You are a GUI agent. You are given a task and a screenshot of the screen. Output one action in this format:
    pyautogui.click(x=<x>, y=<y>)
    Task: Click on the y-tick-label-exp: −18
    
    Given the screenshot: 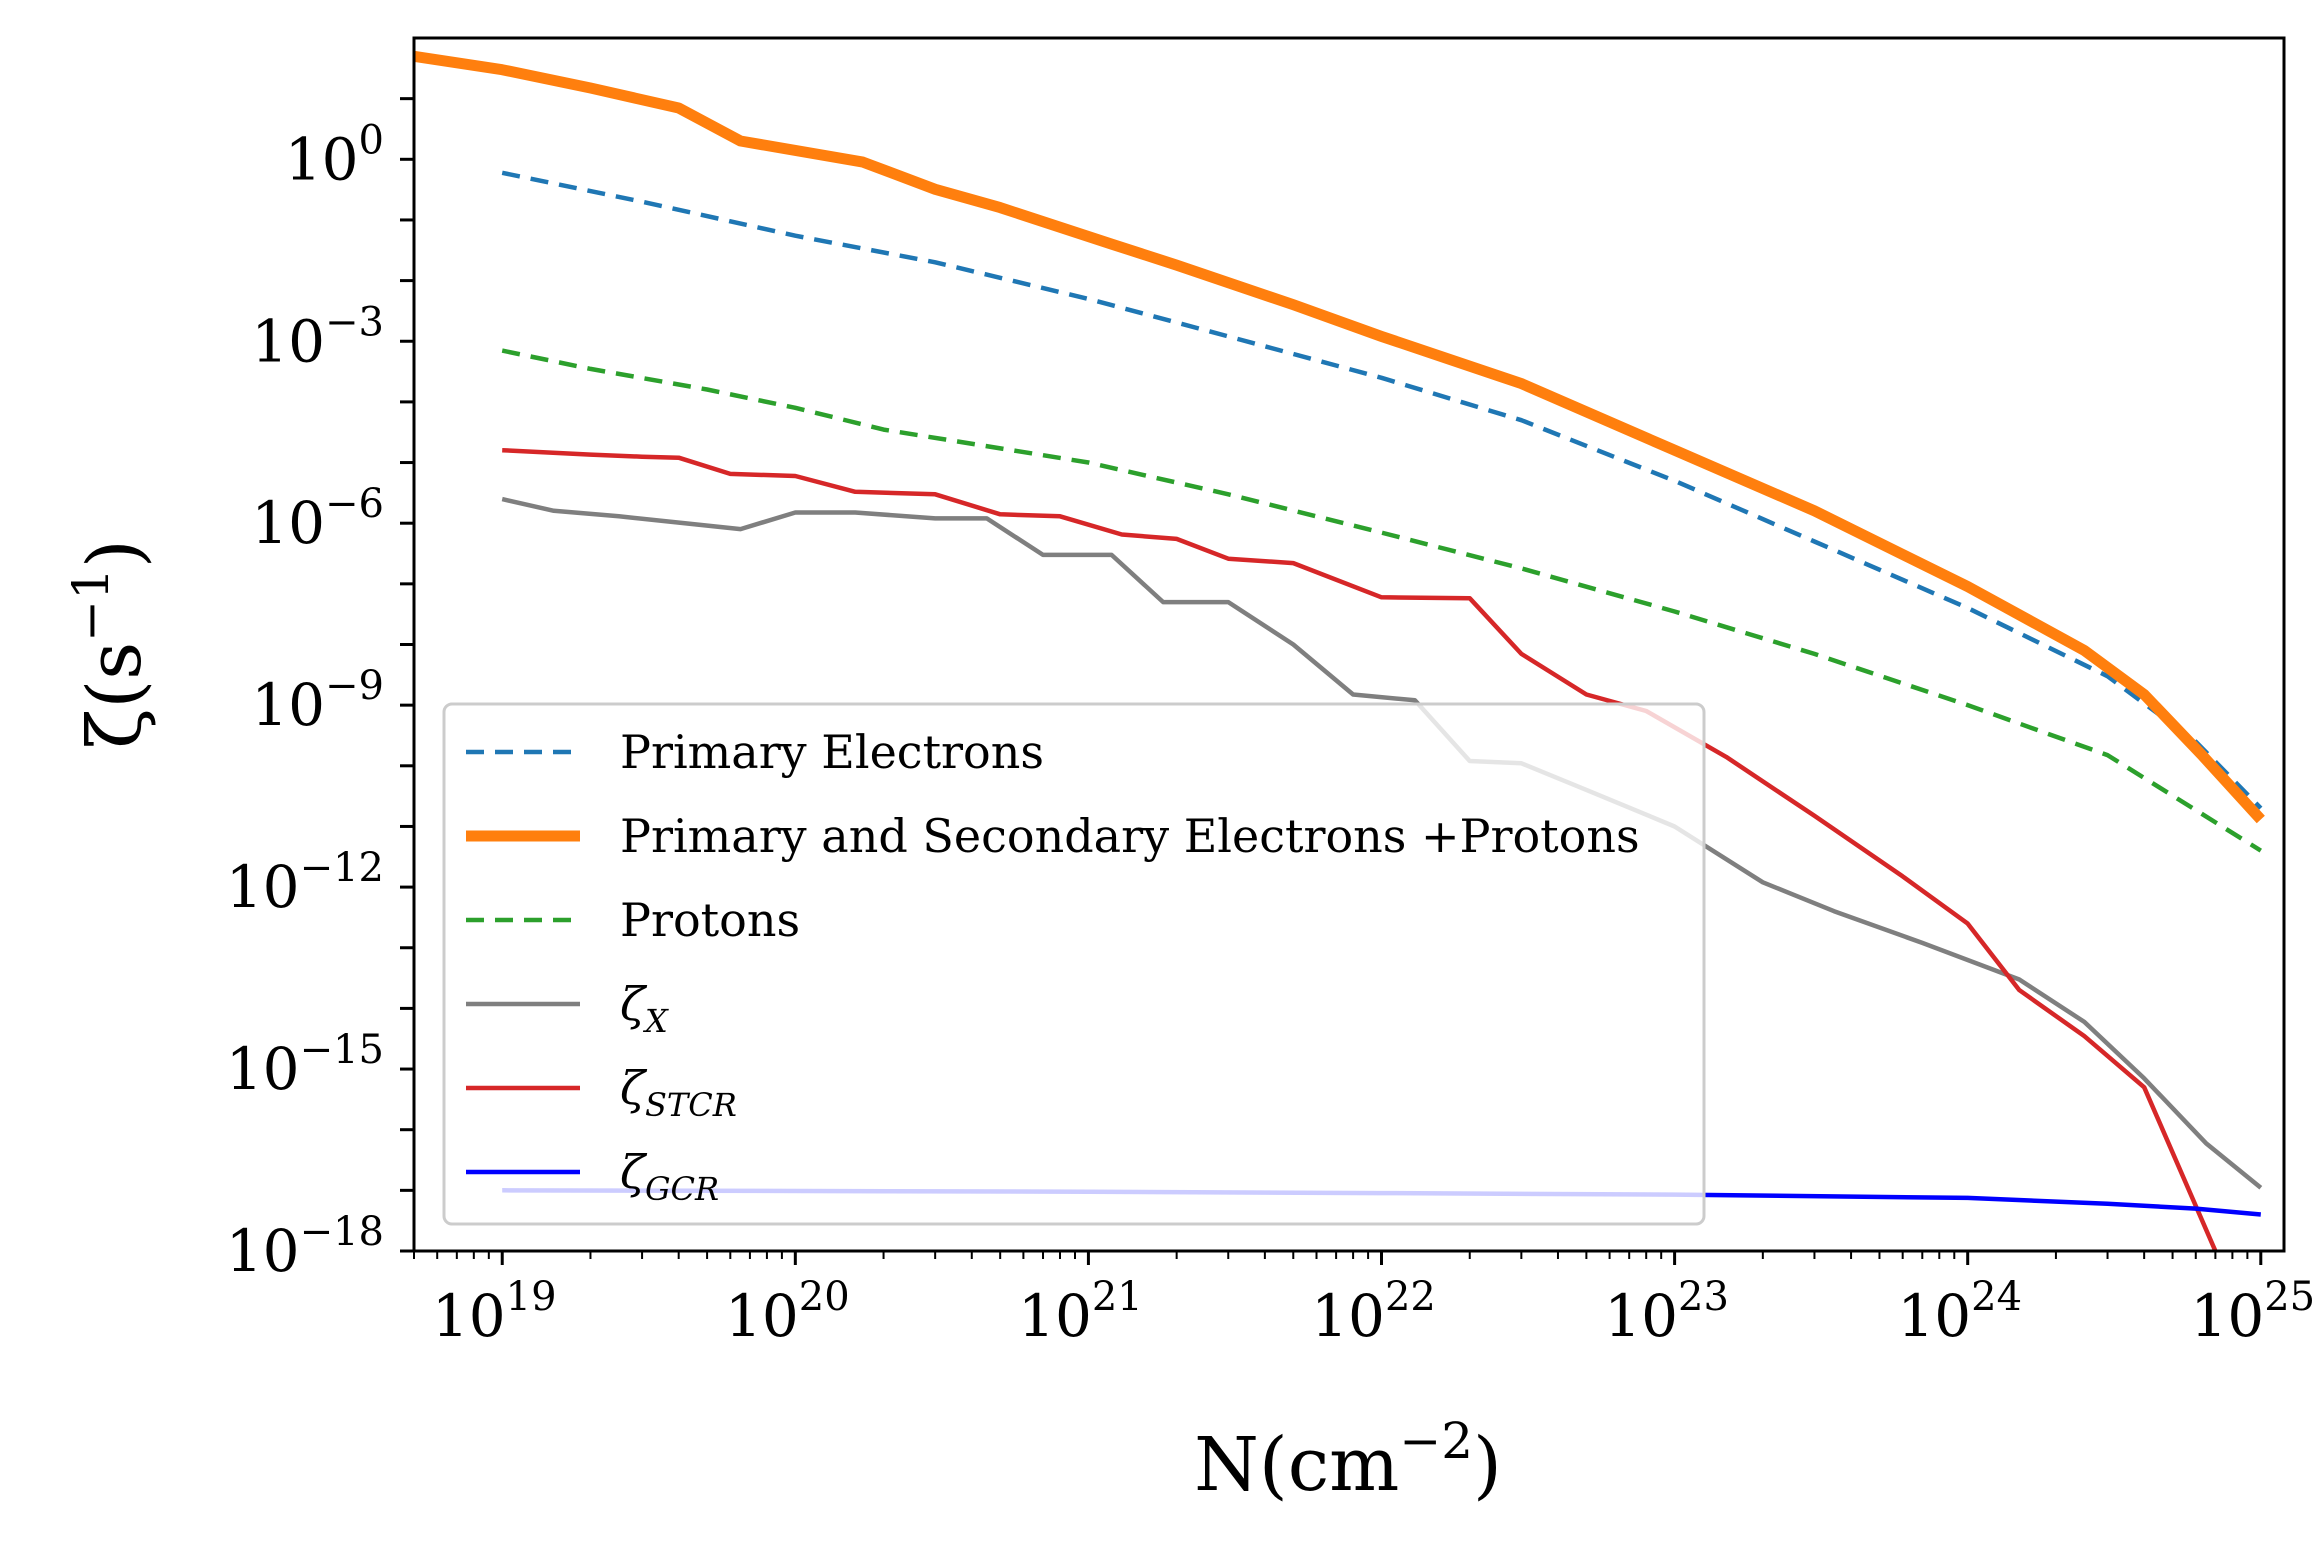 What is the action you would take?
    pyautogui.click(x=342, y=1232)
    